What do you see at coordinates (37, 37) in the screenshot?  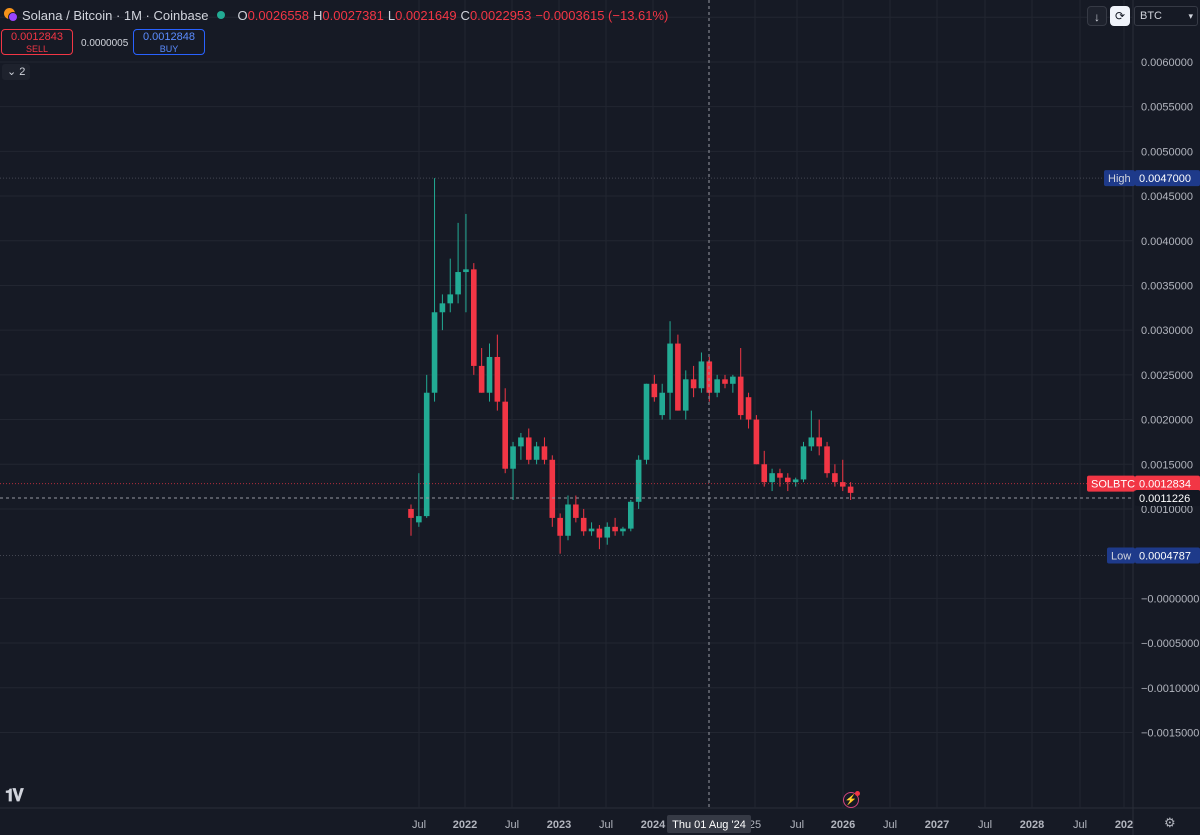 I see `sell-price: 0.0012843` at bounding box center [37, 37].